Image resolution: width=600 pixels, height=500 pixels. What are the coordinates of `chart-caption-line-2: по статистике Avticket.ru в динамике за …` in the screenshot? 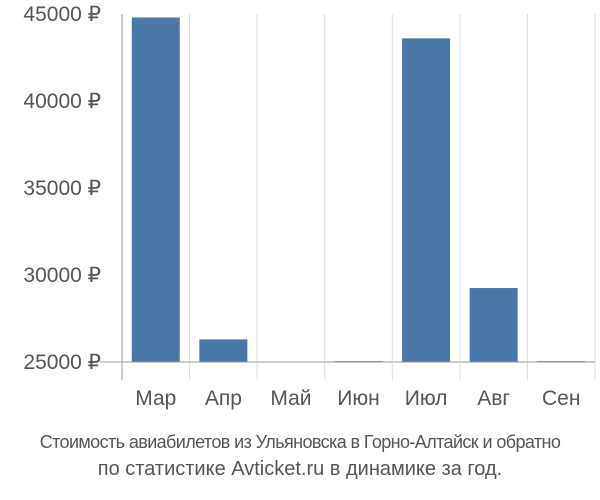 It's located at (300, 469).